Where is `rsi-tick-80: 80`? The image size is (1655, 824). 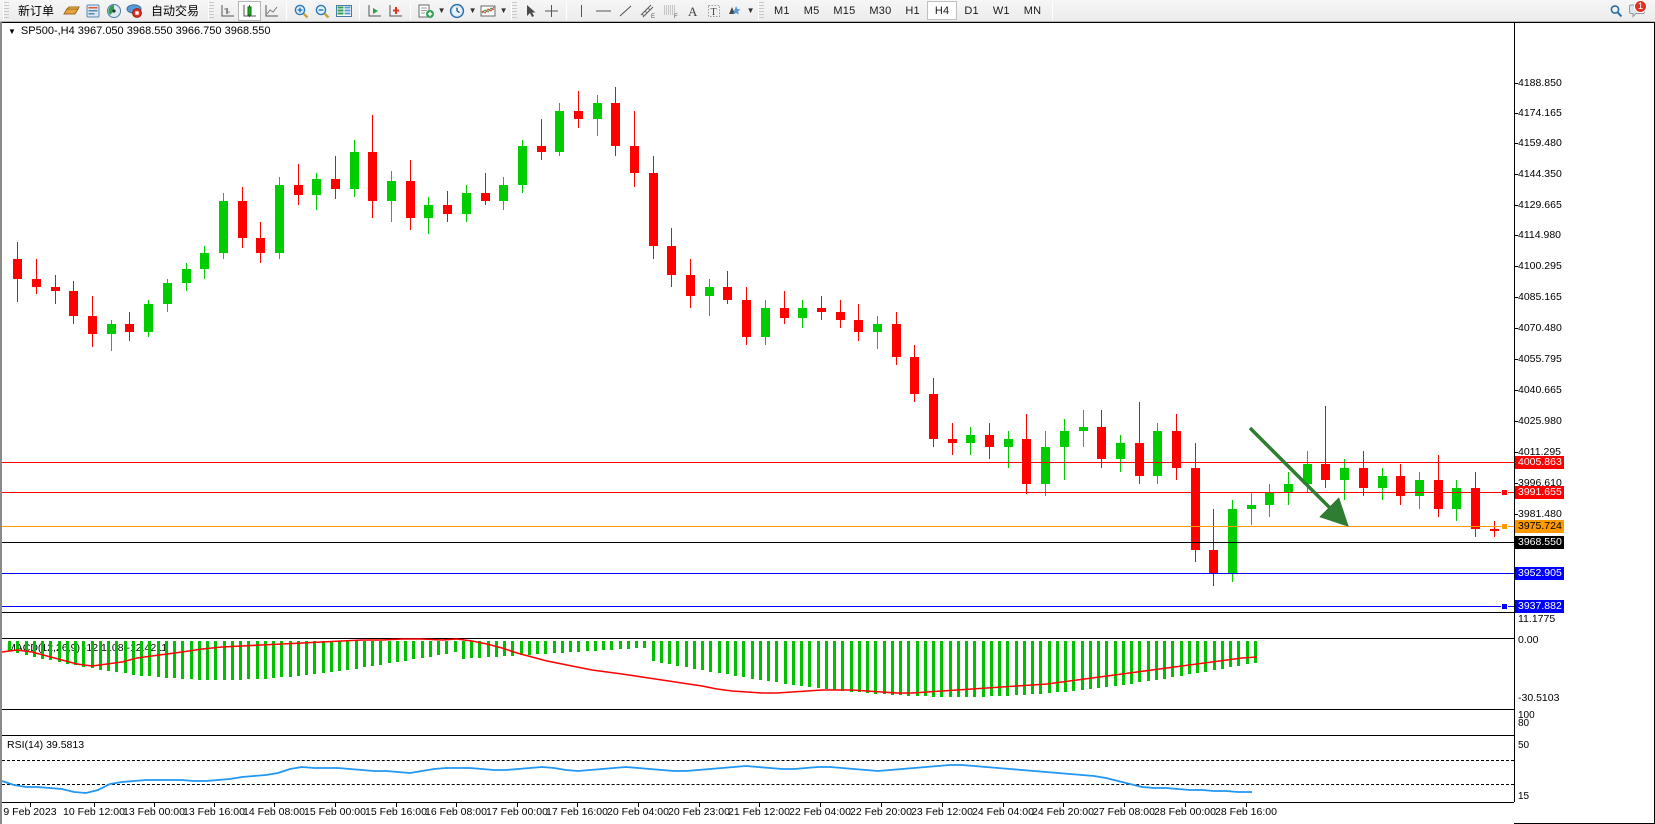 rsi-tick-80: 80 is located at coordinates (1524, 723).